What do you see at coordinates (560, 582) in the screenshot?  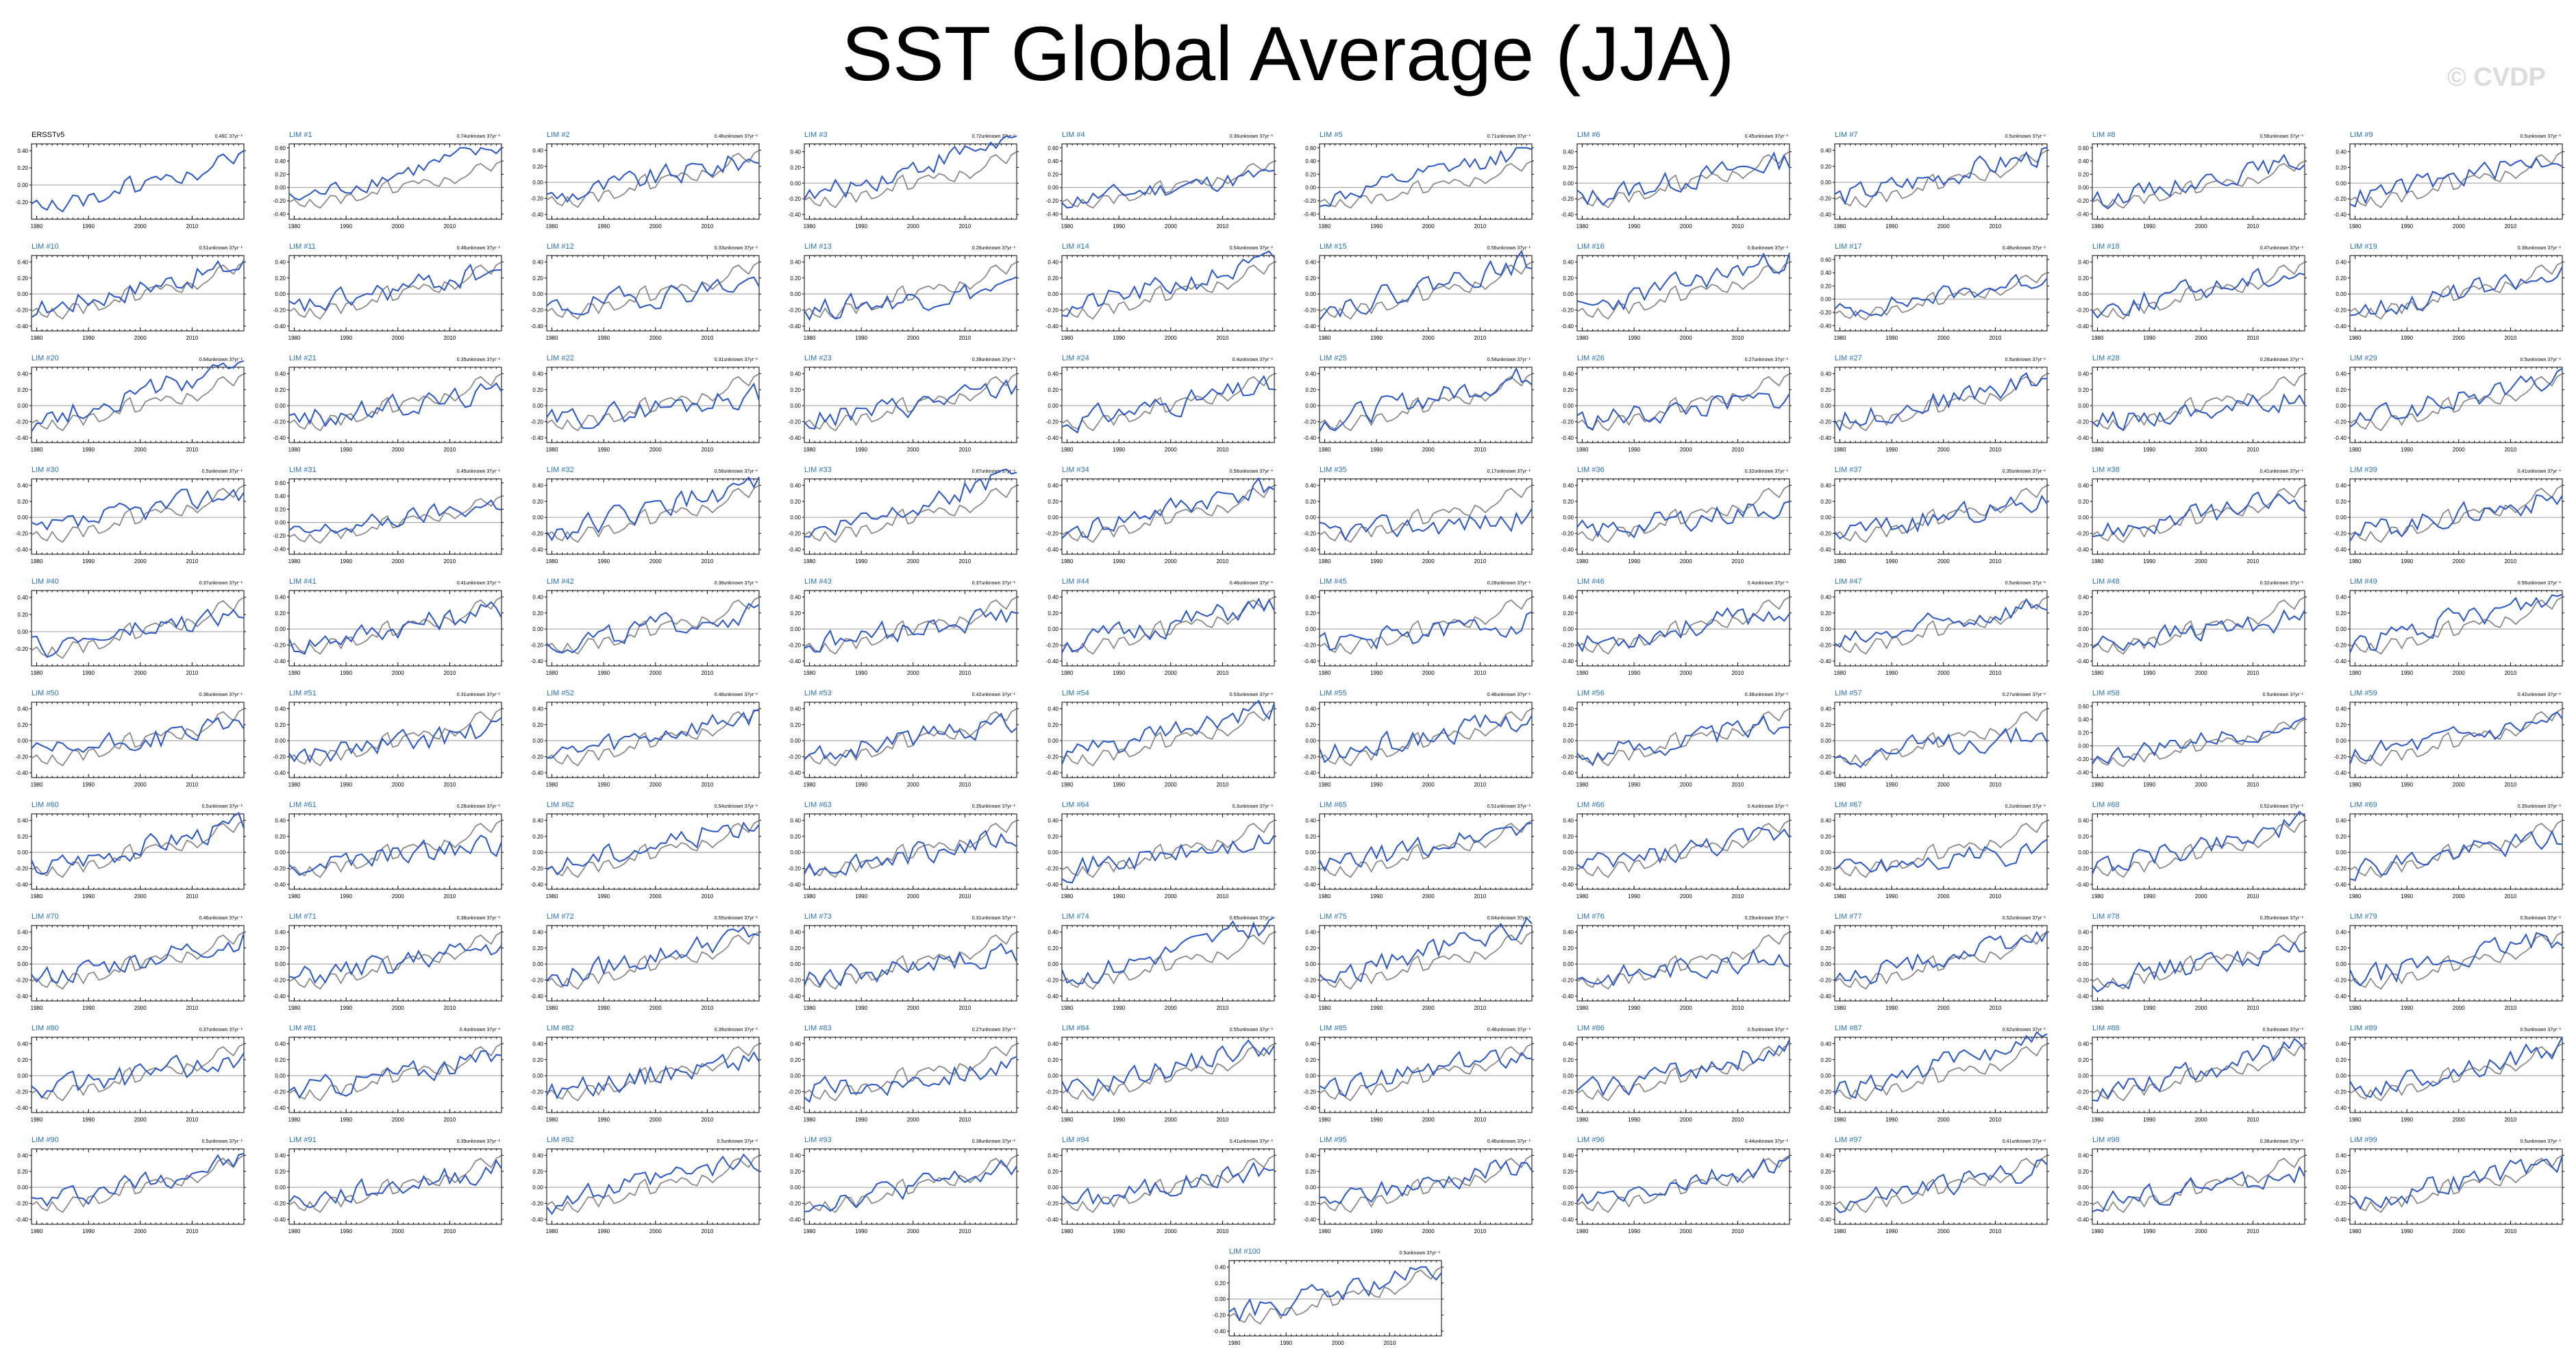 I see `panel-title: LIM #42` at bounding box center [560, 582].